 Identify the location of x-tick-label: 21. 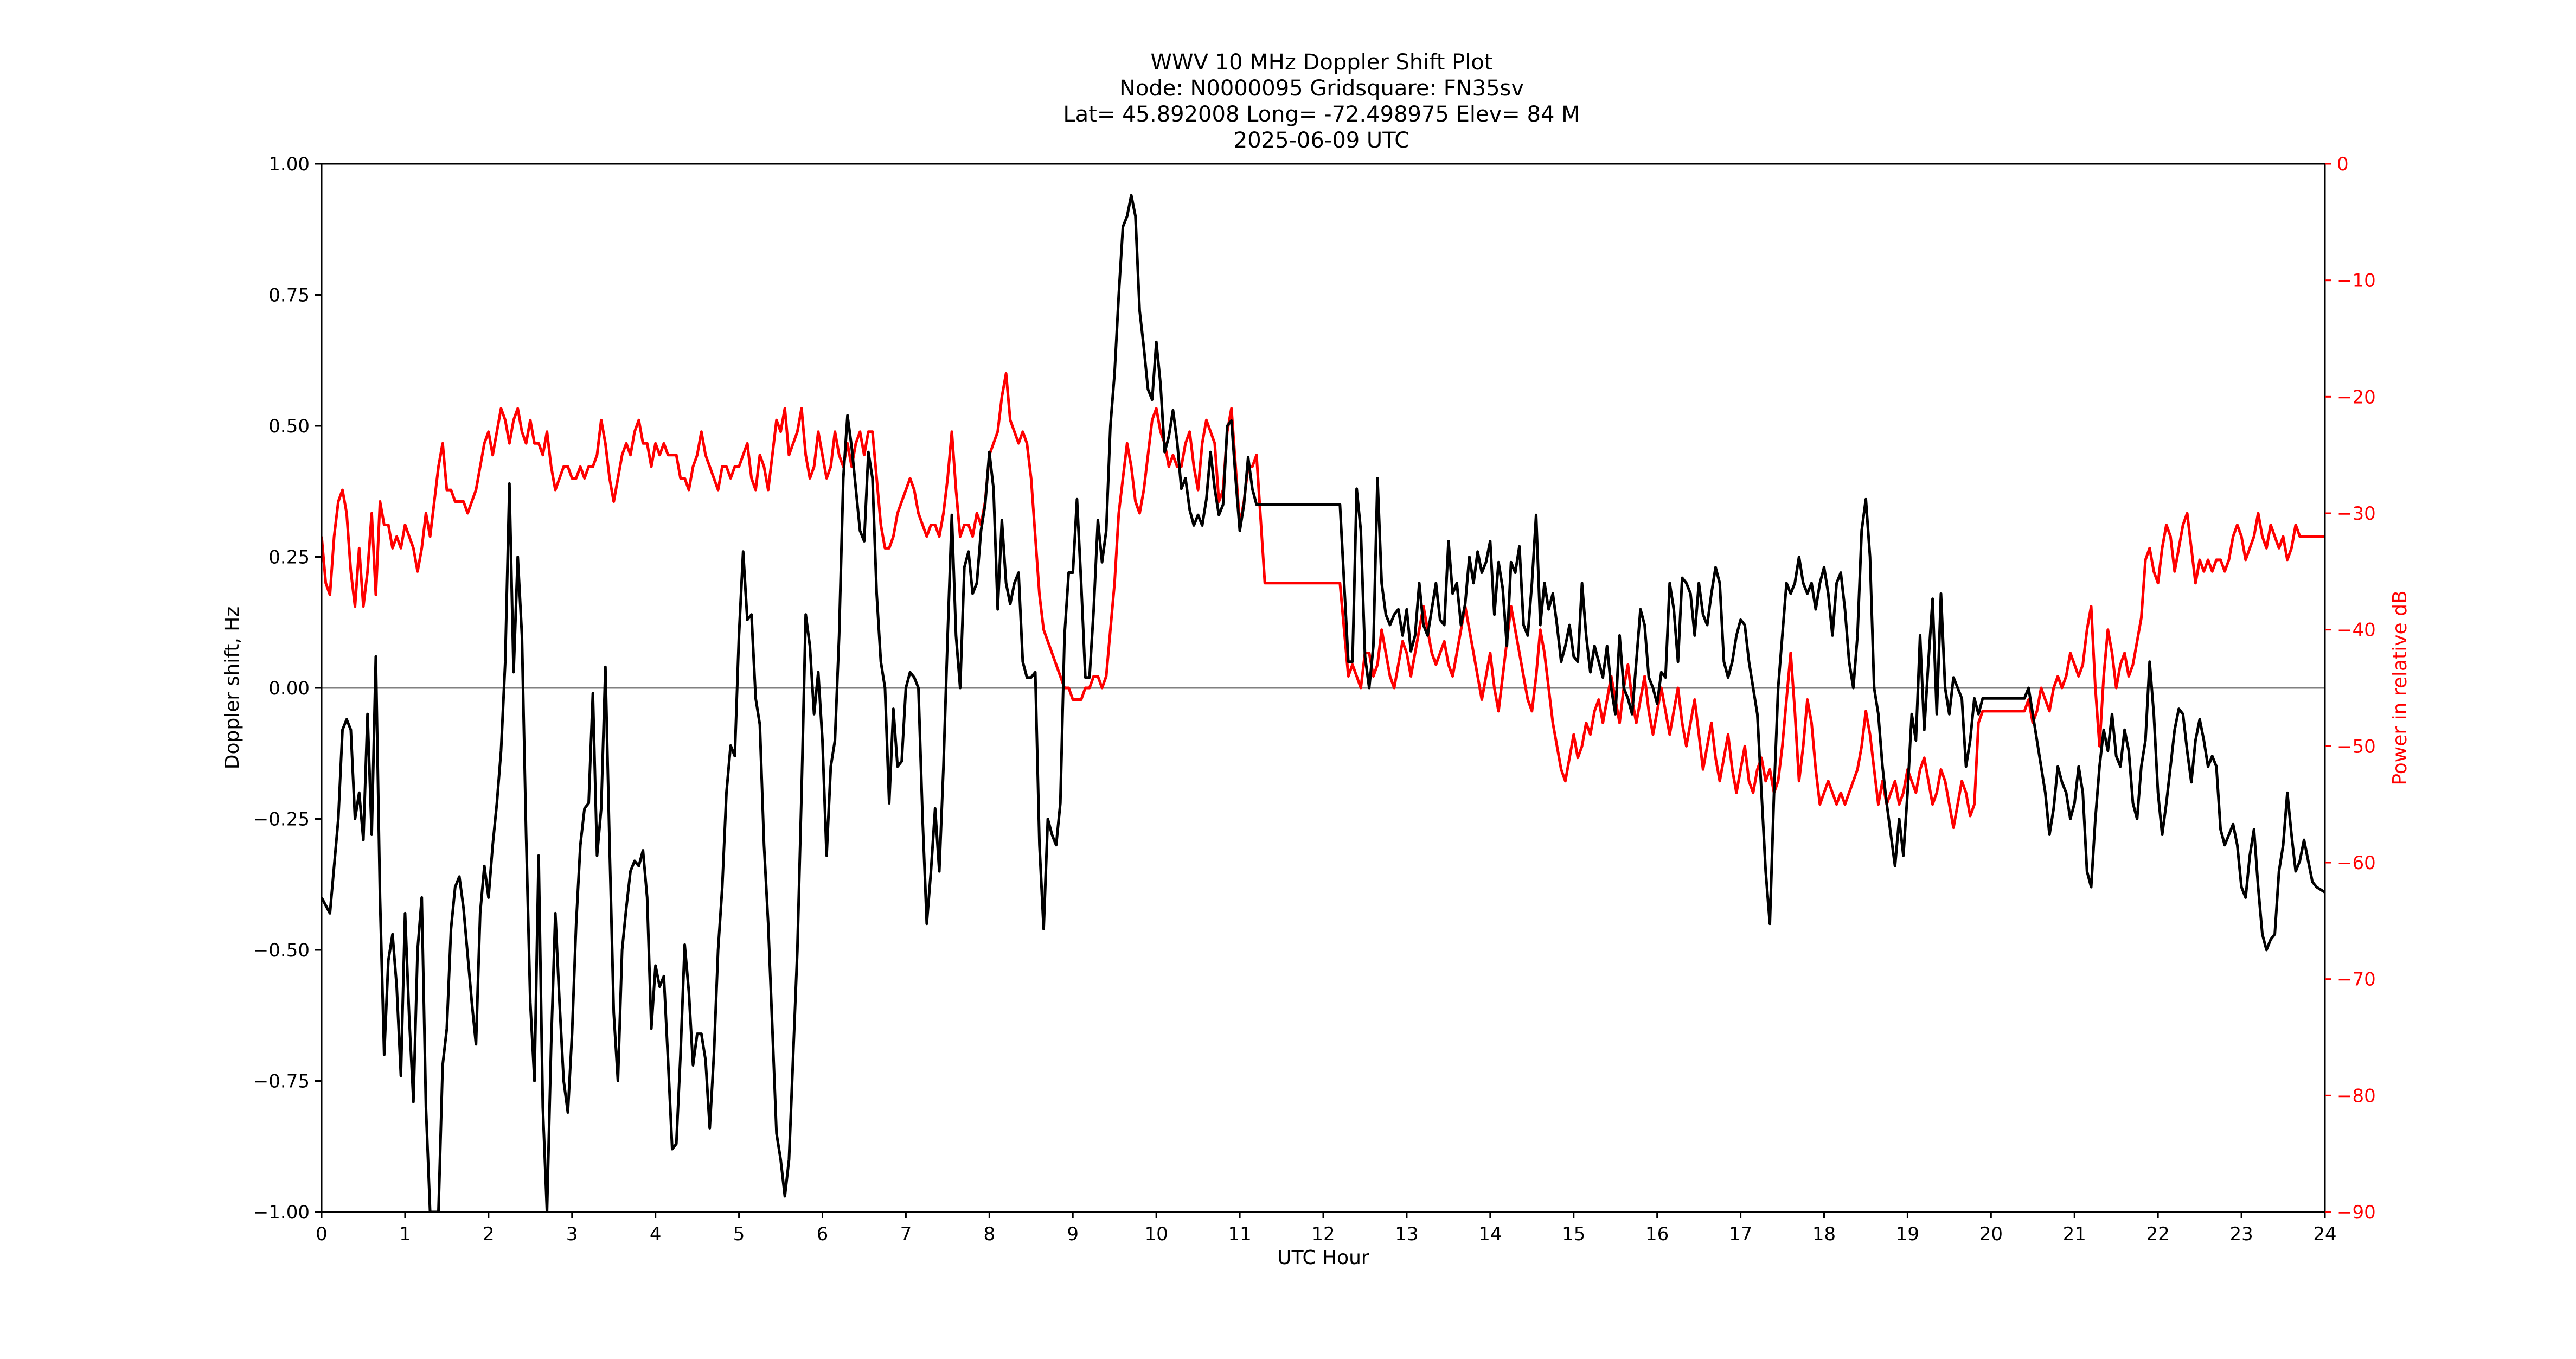
(2074, 1234).